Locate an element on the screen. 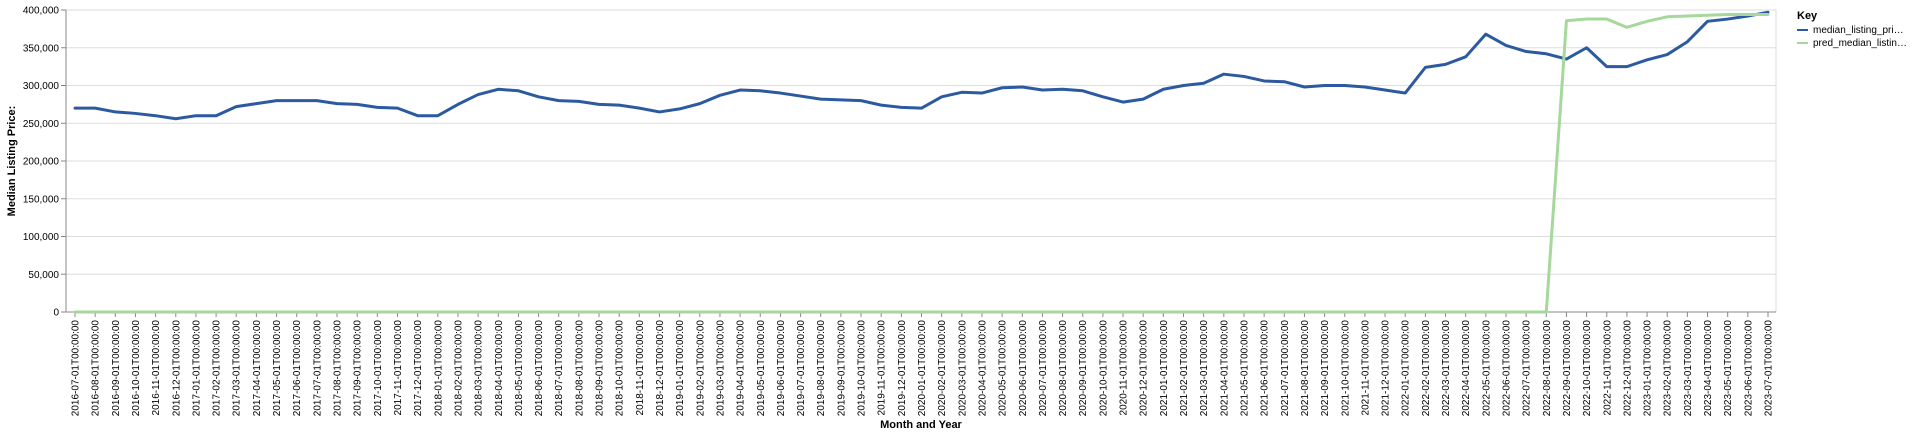 The image size is (1920, 434). x-tick-label: 2020-05-01T00:00:00 is located at coordinates (1003, 368).